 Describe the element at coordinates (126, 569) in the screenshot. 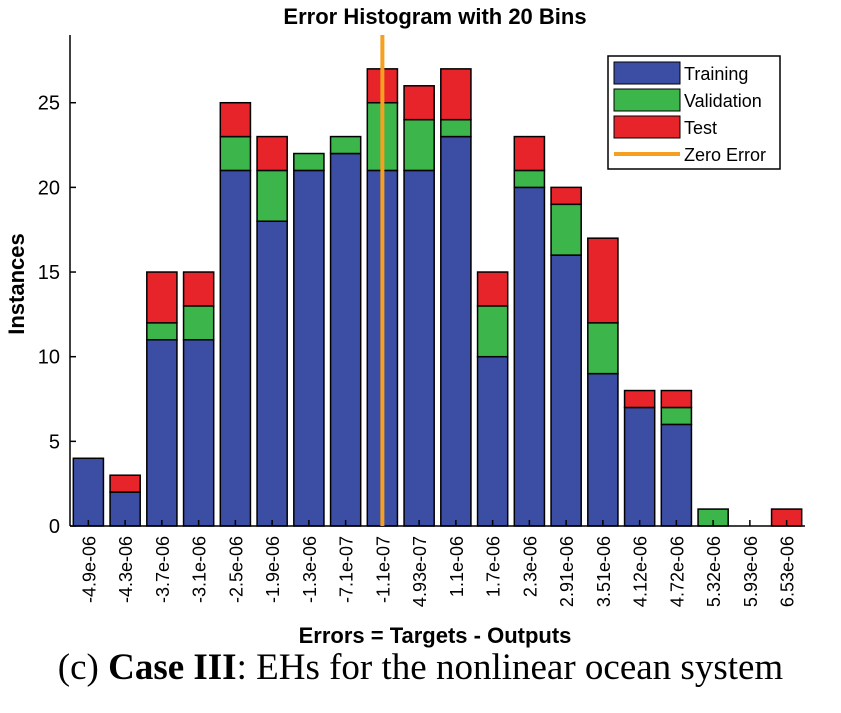

I see `x-tick-label-1: -4.3e-06` at that location.